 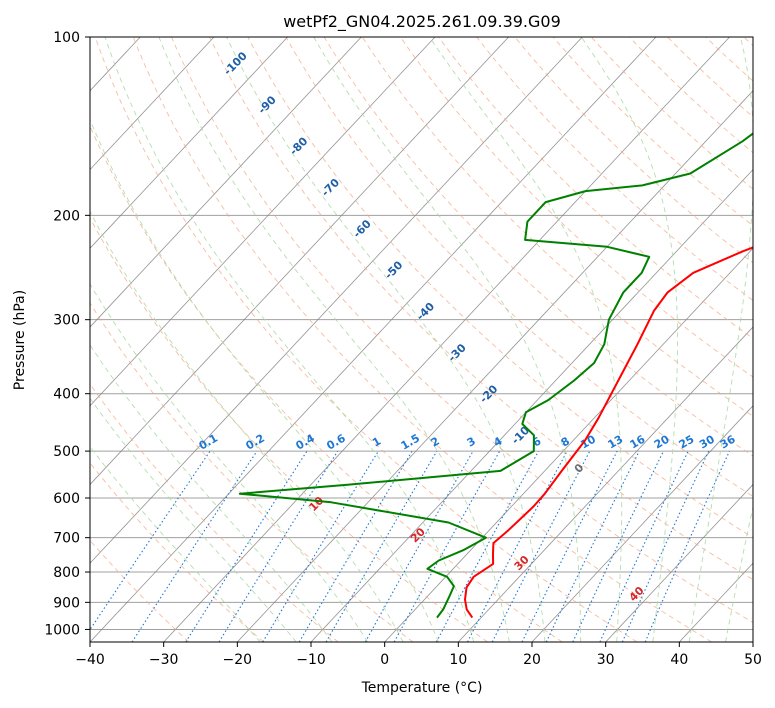 I want to click on y-tick-label: 600, so click(x=66, y=499).